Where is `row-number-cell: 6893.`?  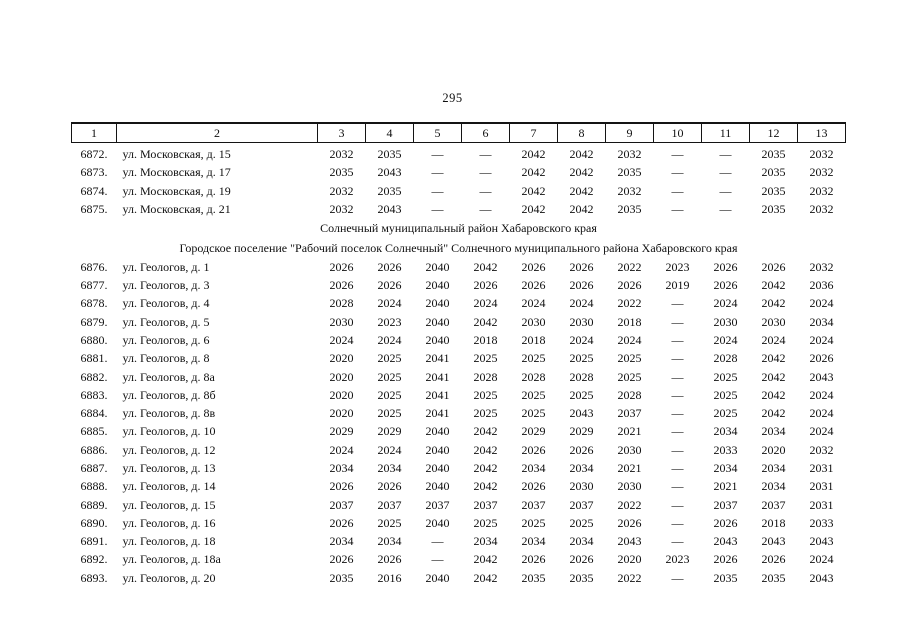
row-number-cell: 6893. is located at coordinates (94, 577).